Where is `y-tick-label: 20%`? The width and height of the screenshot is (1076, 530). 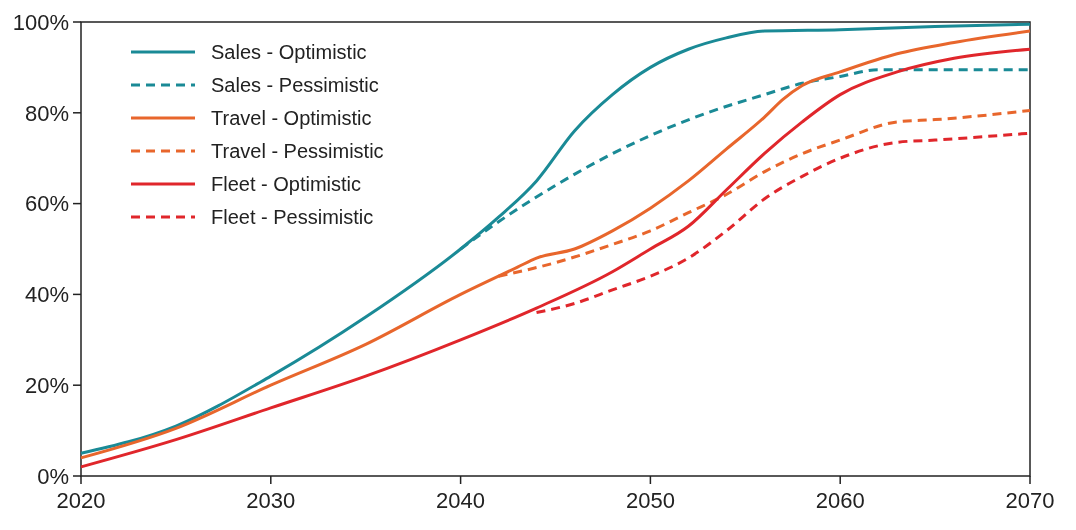
y-tick-label: 20% is located at coordinates (46, 385).